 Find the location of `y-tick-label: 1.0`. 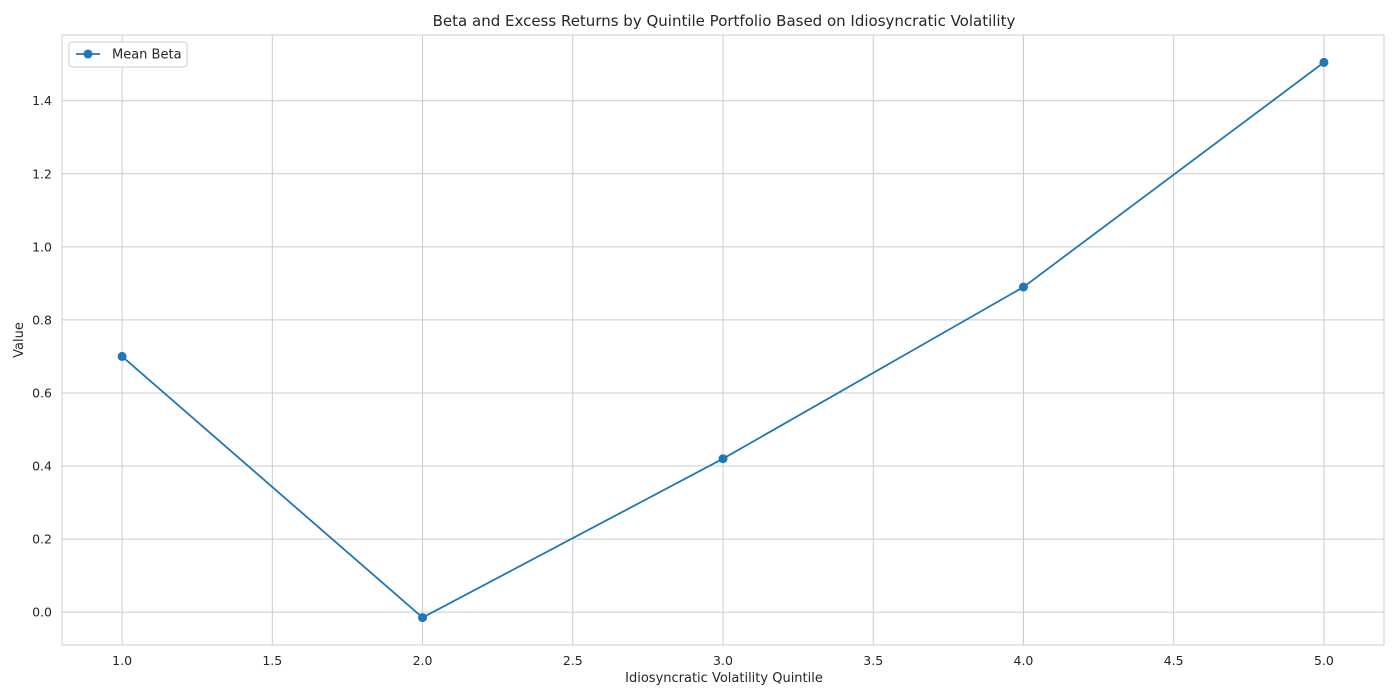

y-tick-label: 1.0 is located at coordinates (42, 246).